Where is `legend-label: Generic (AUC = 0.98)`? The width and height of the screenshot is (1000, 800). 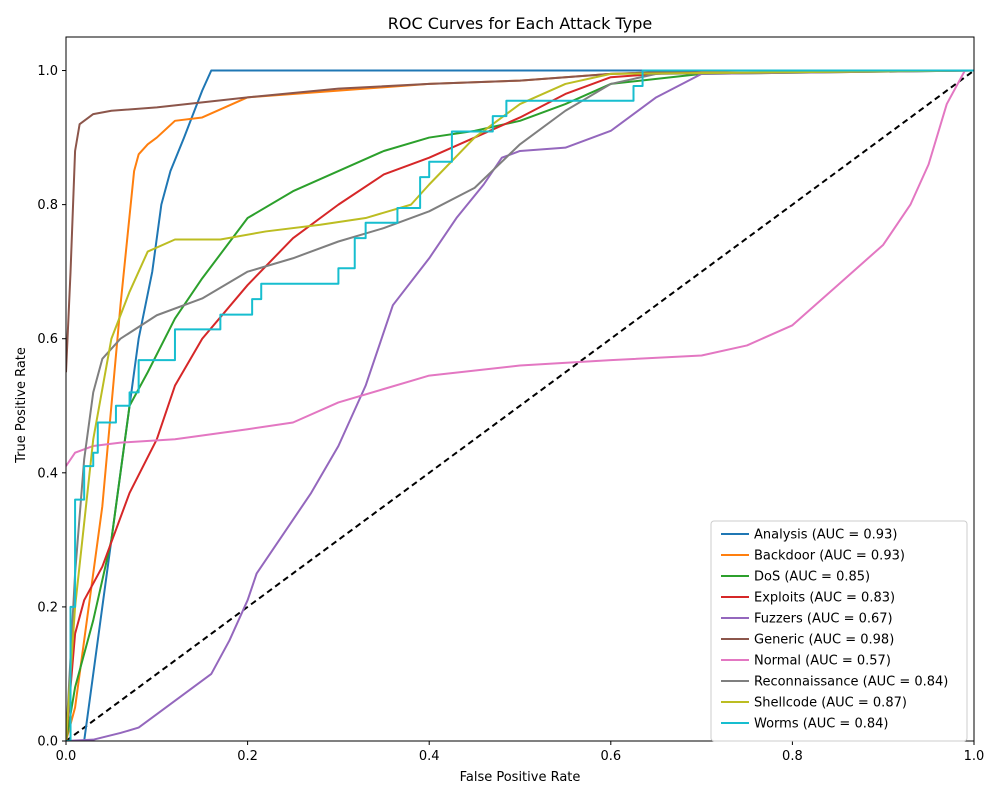 legend-label: Generic (AUC = 0.98) is located at coordinates (824, 640).